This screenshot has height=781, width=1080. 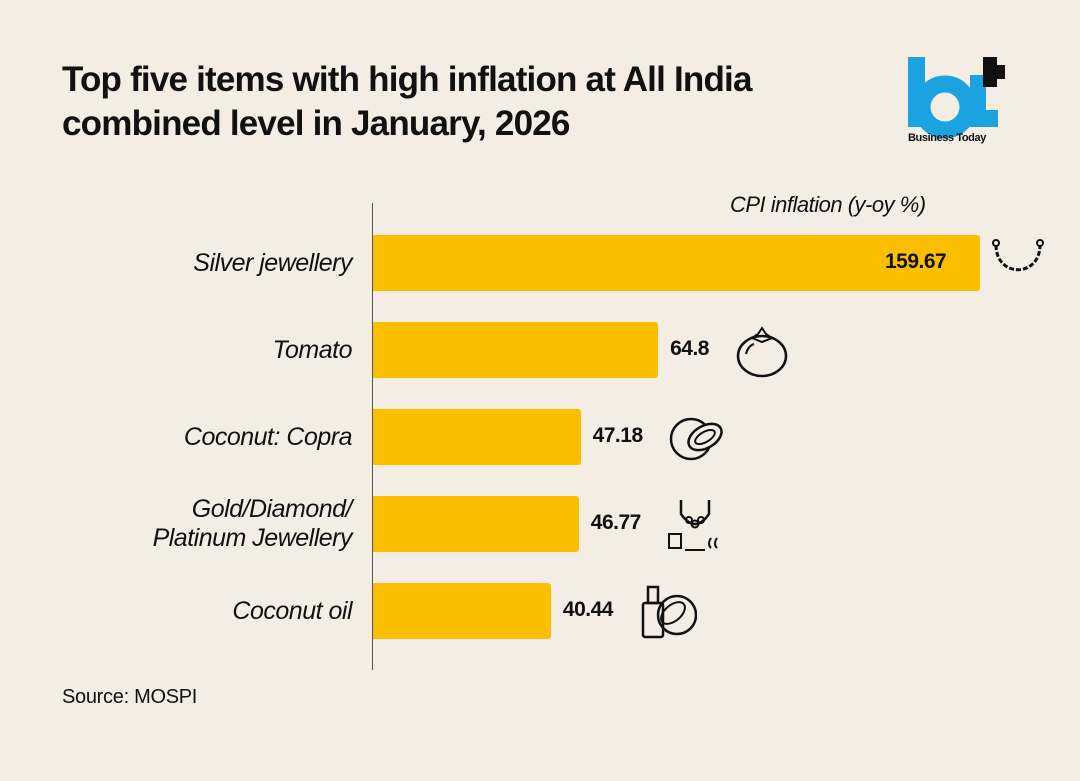 I want to click on category-label: Gold/Diamond/Platinum Jewellery, so click(x=252, y=523).